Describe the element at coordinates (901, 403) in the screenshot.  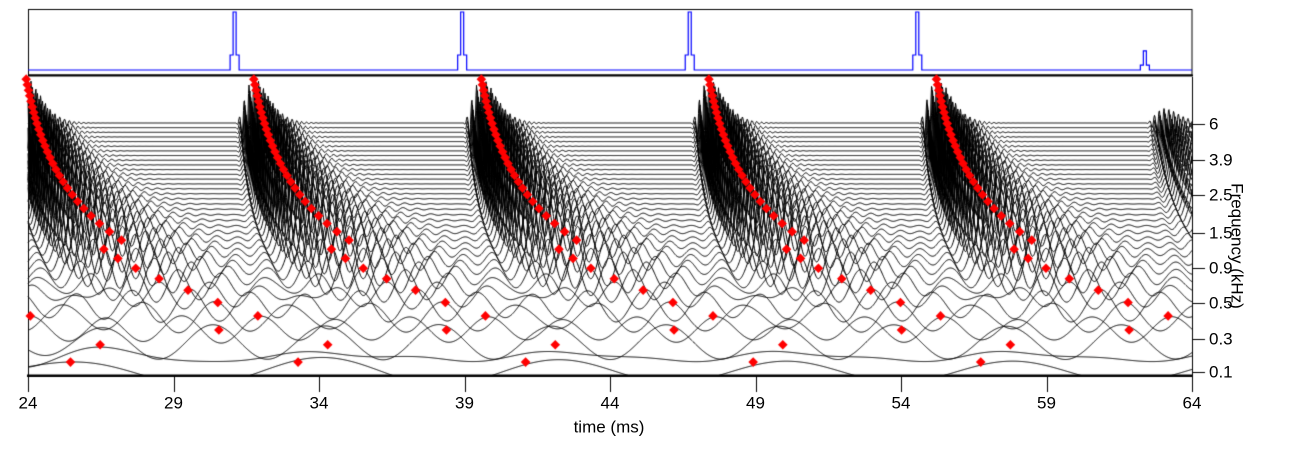
I see `x-tick-label: 54` at that location.